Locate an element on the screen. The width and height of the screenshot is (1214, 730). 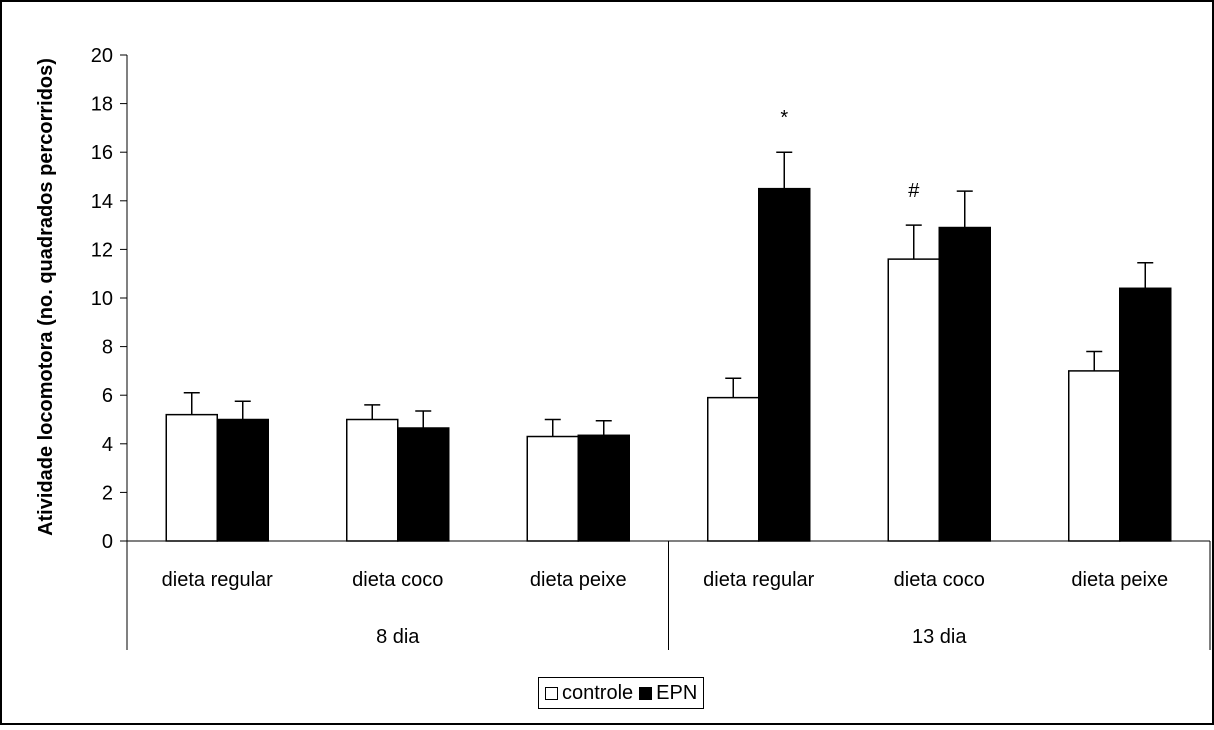
y-tick-label: 12 is located at coordinates (102, 250).